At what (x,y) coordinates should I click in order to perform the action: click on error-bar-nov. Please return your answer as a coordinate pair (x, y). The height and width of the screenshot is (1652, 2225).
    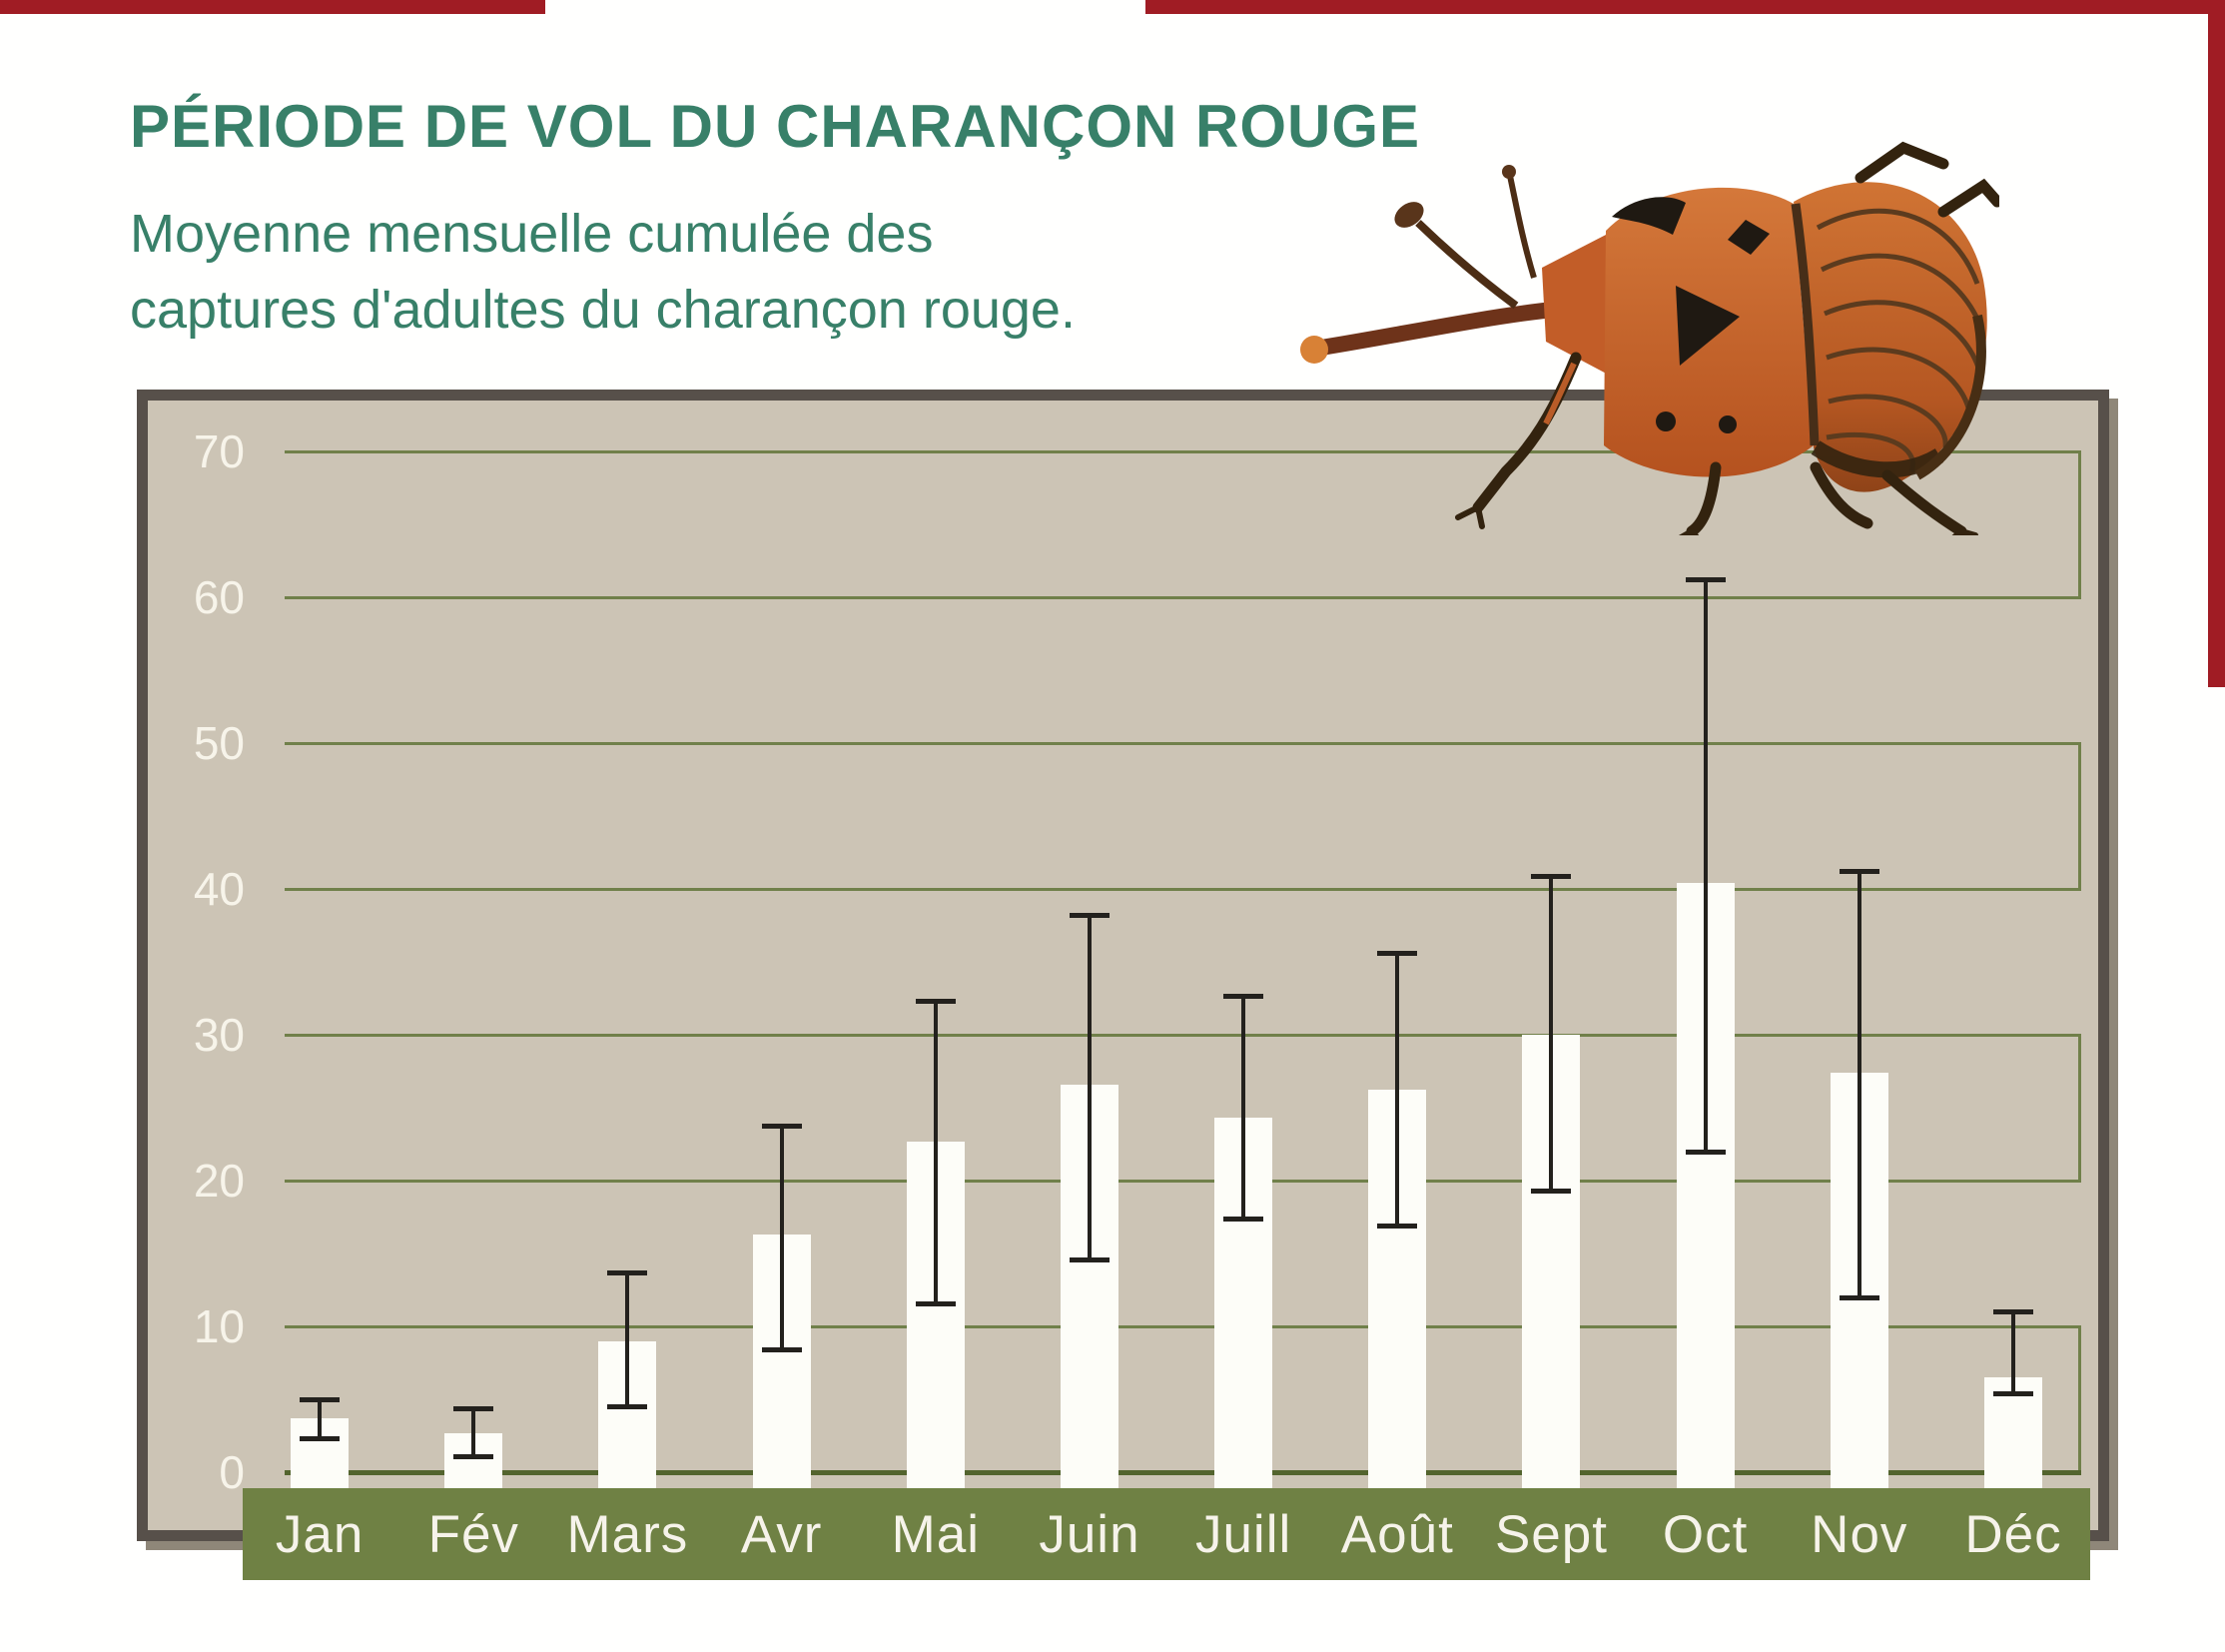
    Looking at the image, I should click on (1858, 1084).